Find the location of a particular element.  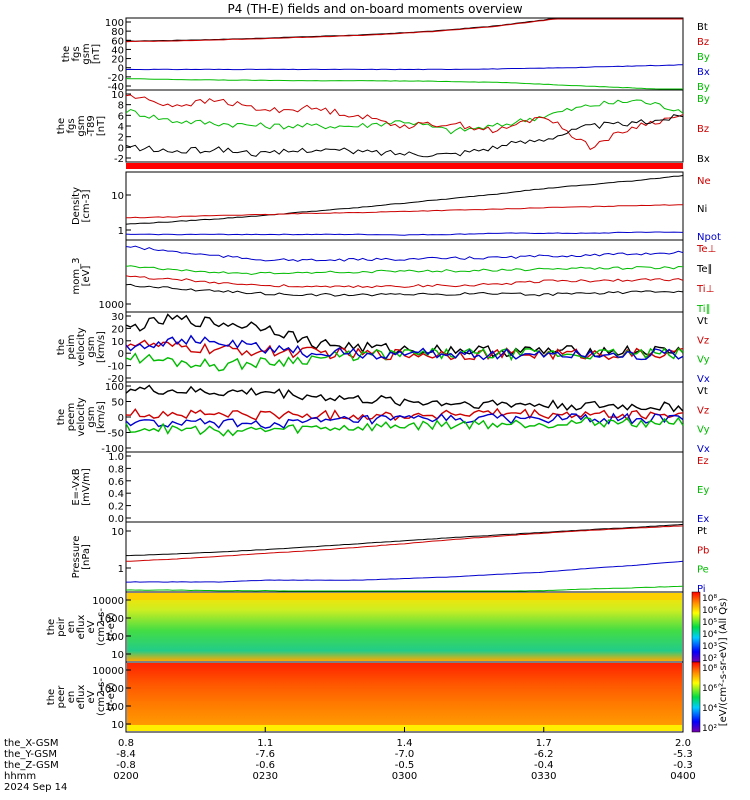

y-tick-label-fgs: -40 is located at coordinates (116, 87).